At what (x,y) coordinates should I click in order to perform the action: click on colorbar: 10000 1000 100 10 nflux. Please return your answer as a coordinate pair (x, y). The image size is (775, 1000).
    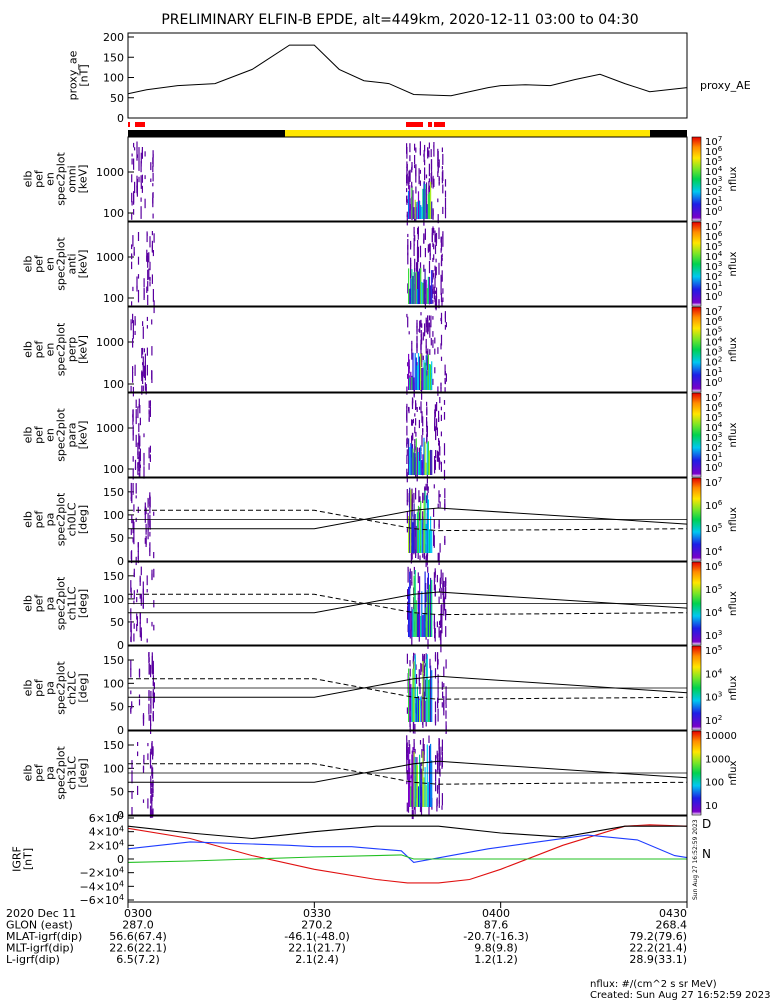
    Looking at the image, I should click on (715, 773).